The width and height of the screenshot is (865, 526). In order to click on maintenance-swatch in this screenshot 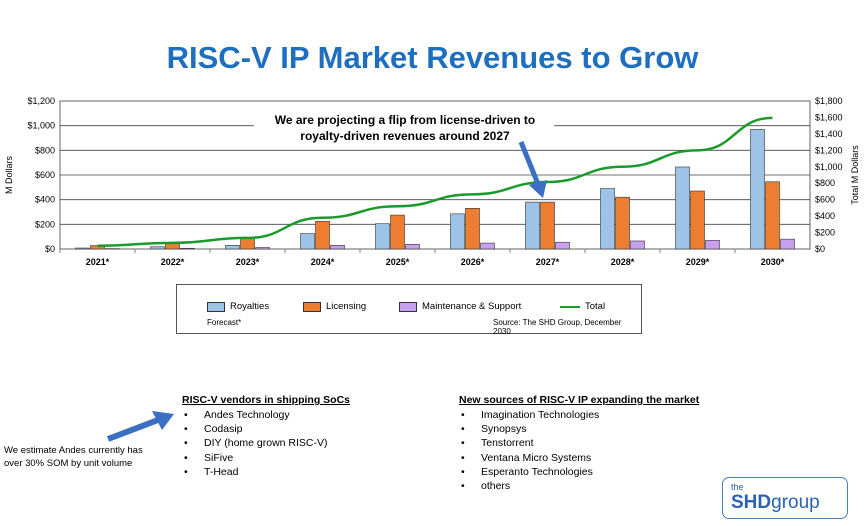, I will do `click(408, 306)`.